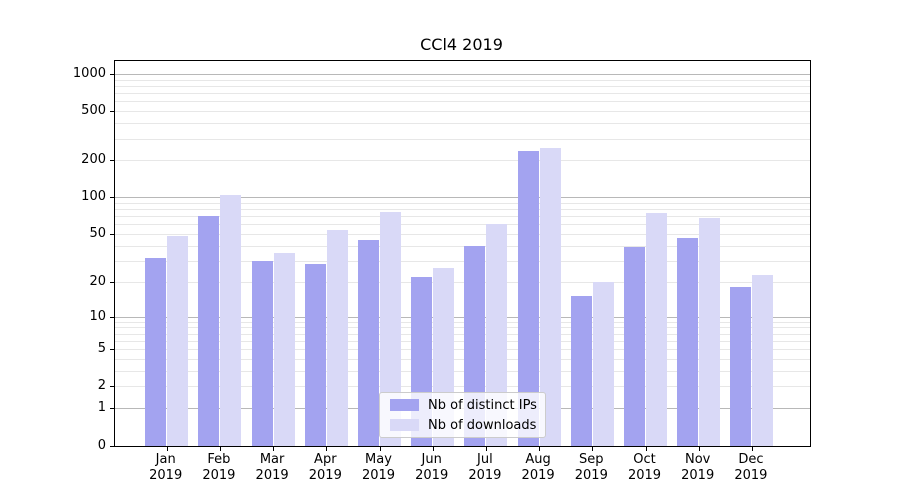  I want to click on bar-distinct-ips-apr, so click(315, 355).